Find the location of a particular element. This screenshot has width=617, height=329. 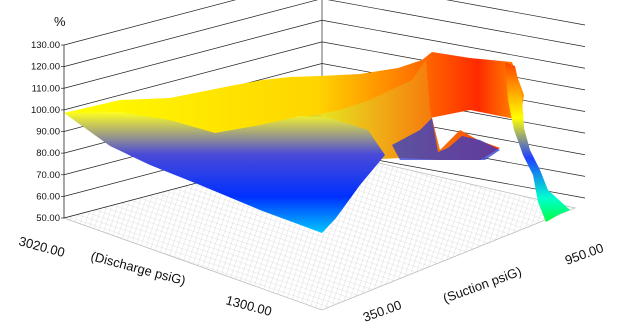

z-tick-label: 100.00 is located at coordinates (45, 110).